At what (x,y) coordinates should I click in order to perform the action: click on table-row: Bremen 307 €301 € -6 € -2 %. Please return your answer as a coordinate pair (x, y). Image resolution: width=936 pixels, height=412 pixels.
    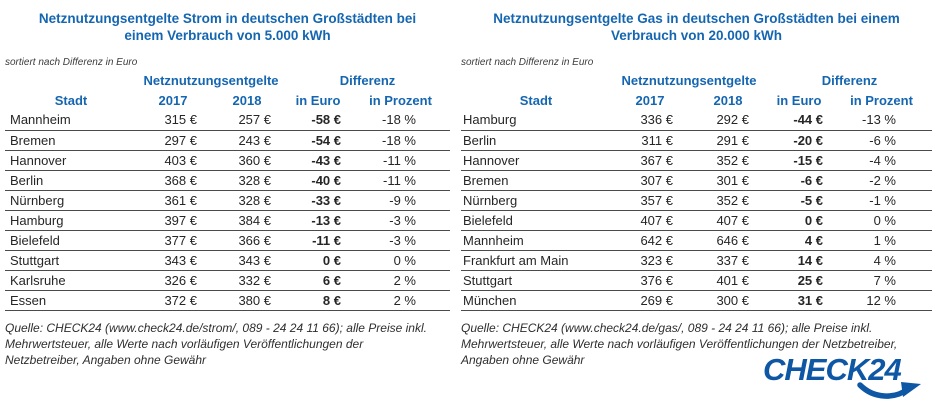
    Looking at the image, I should click on (696, 180).